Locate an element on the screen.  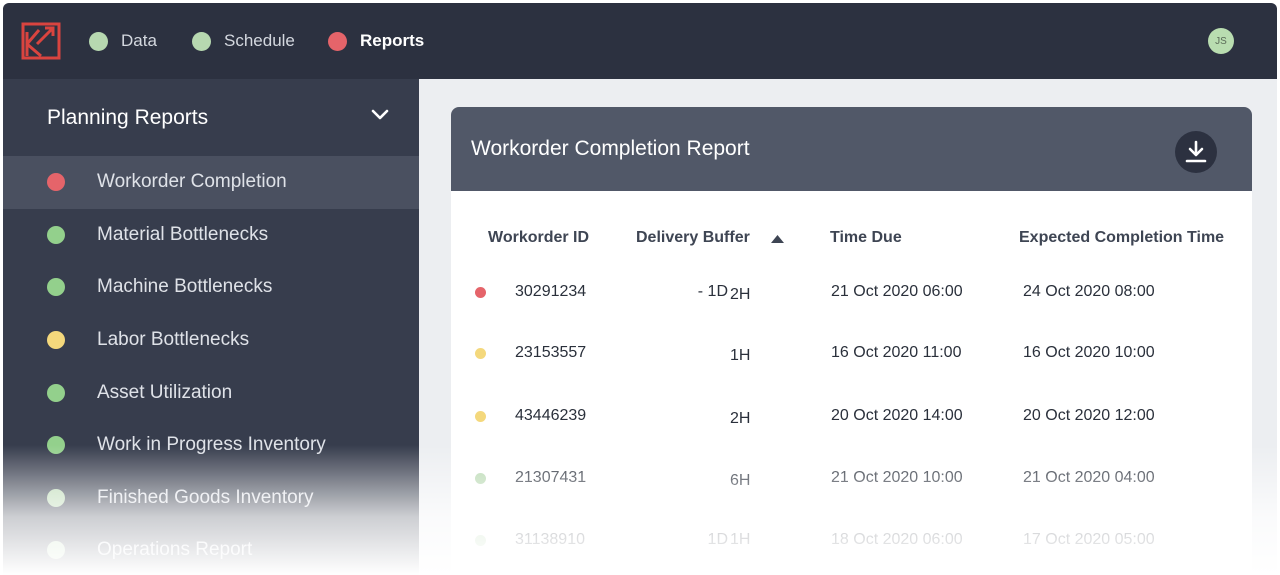
sidebar-item-label: Operations Report is located at coordinates (175, 550).